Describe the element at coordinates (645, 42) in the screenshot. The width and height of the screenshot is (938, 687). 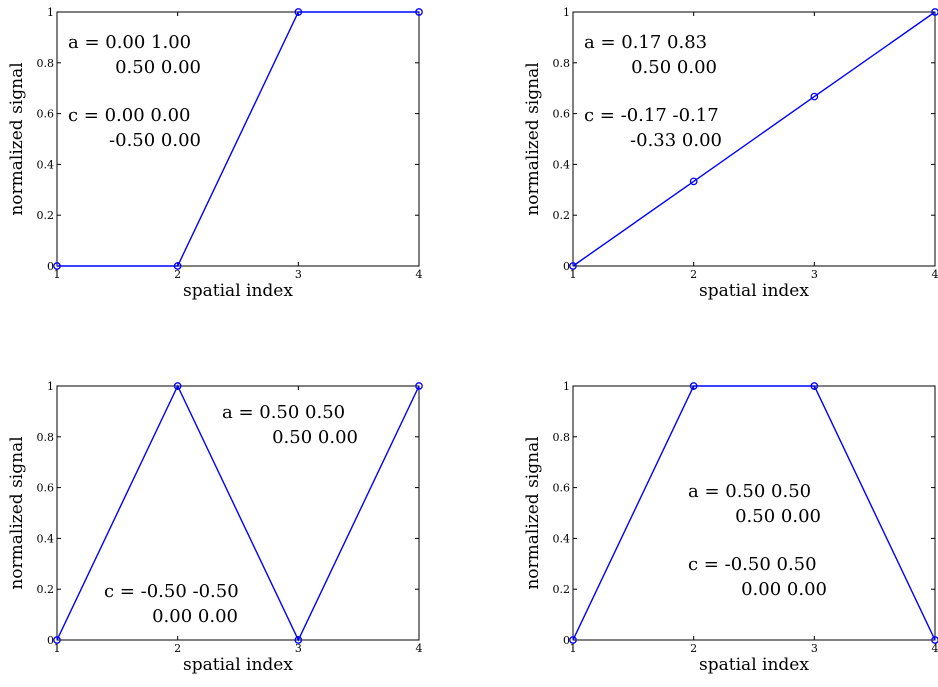
I see `coefficient-annotation: a = 0.17 0.83` at that location.